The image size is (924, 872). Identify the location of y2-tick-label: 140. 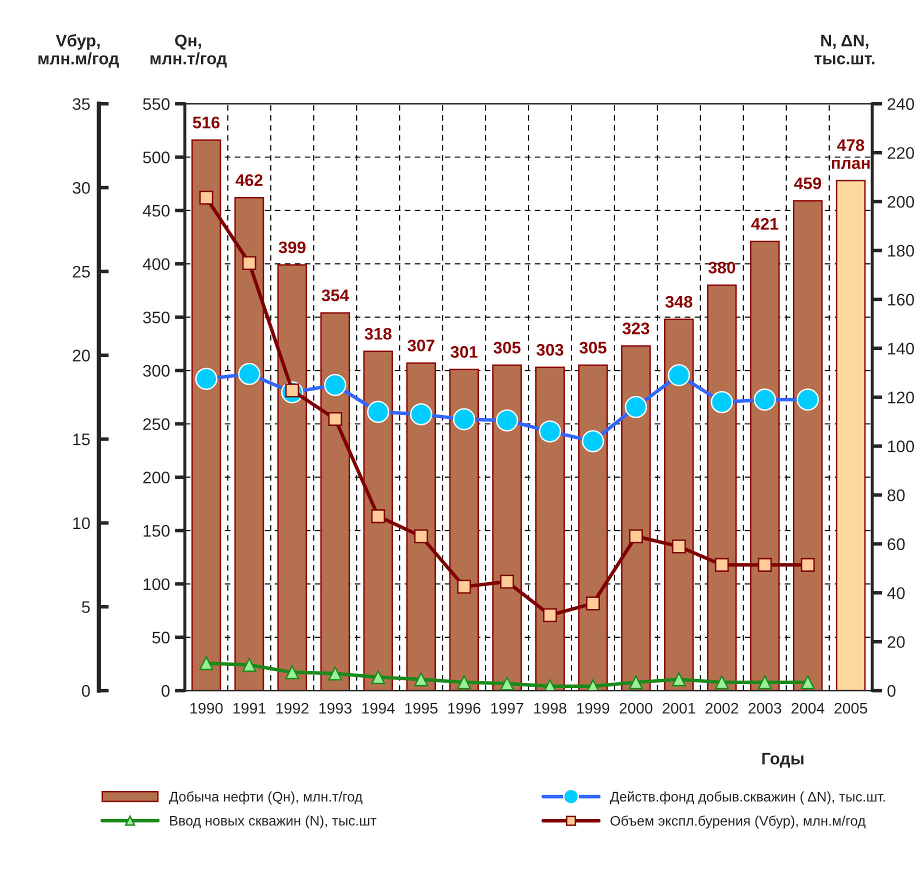
(901, 348).